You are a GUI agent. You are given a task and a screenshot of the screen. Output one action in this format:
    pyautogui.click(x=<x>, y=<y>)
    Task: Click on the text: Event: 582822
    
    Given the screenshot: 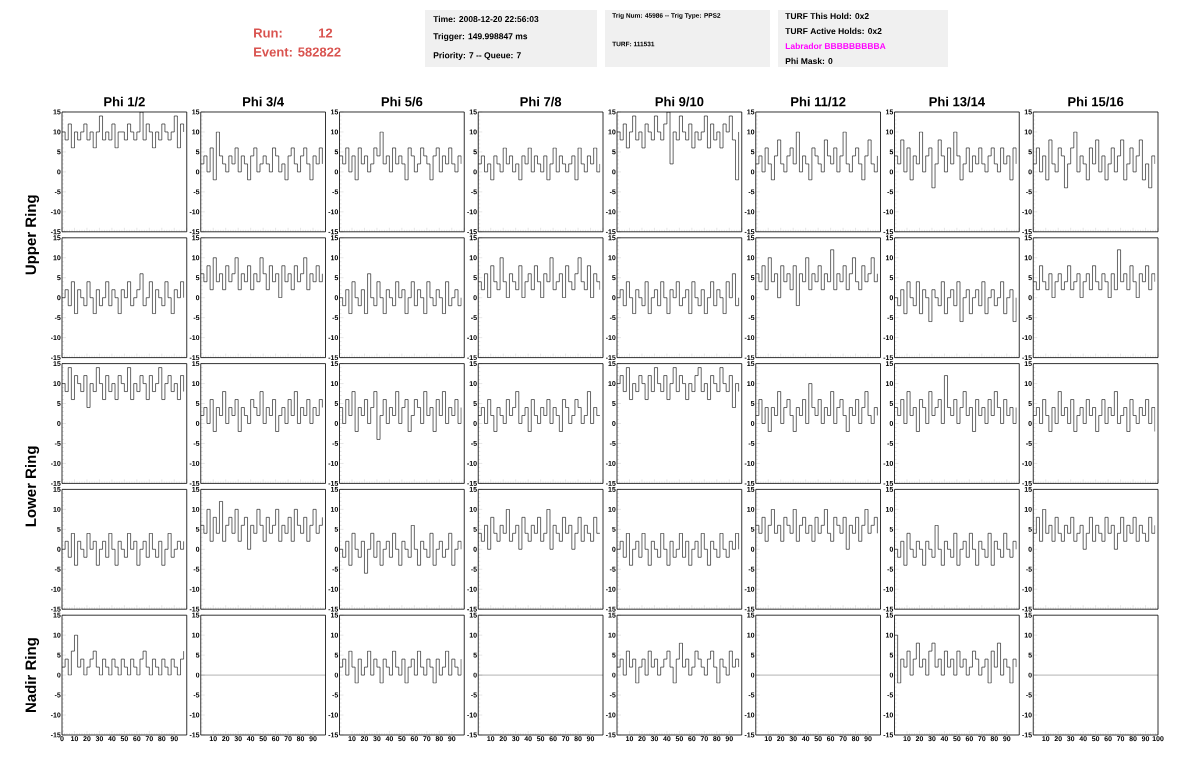 What is the action you would take?
    pyautogui.click(x=297, y=52)
    